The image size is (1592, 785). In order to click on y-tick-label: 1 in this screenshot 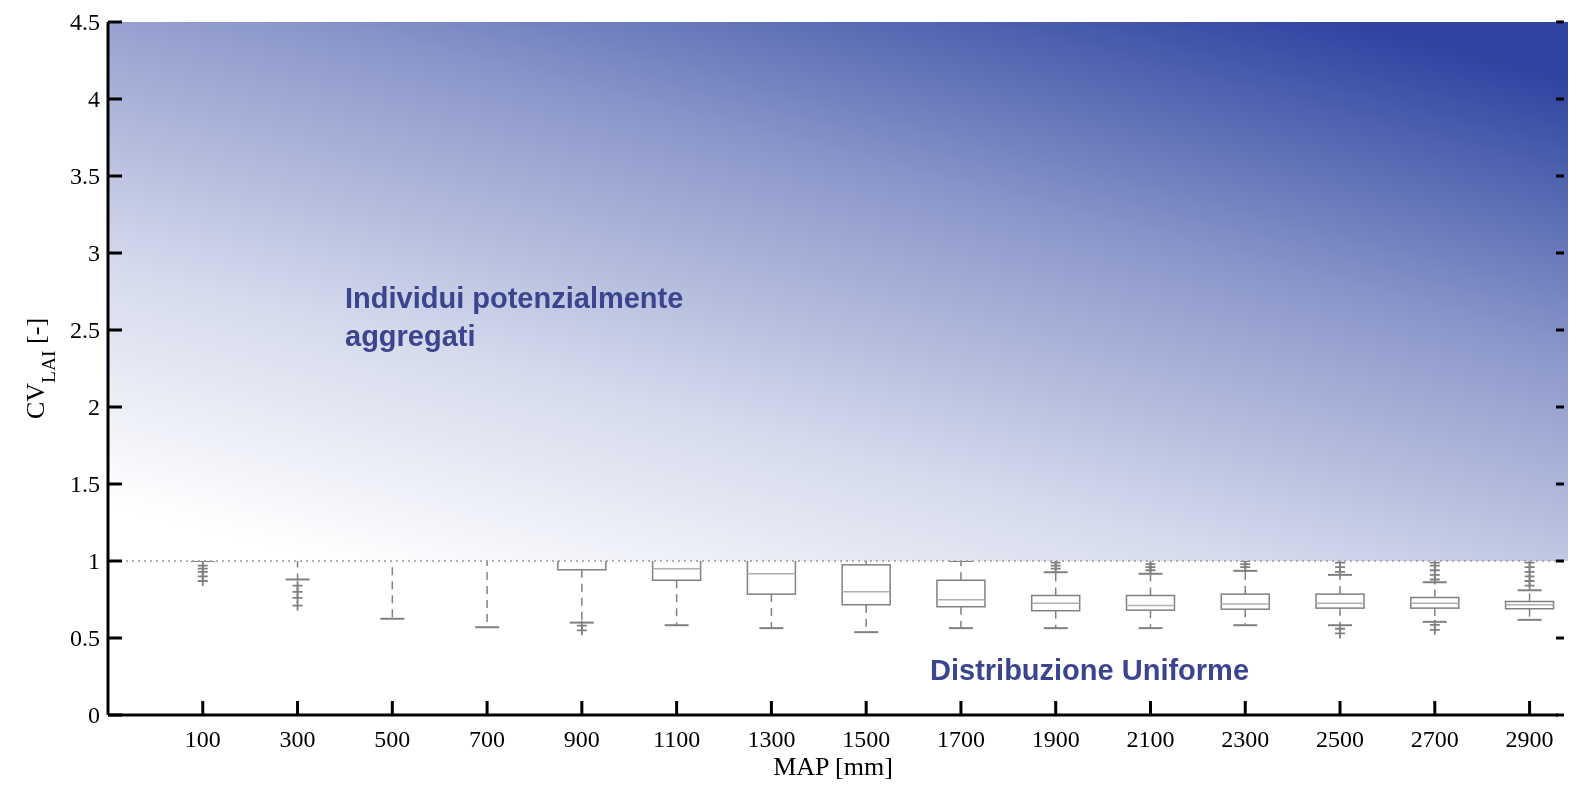, I will do `click(94, 561)`.